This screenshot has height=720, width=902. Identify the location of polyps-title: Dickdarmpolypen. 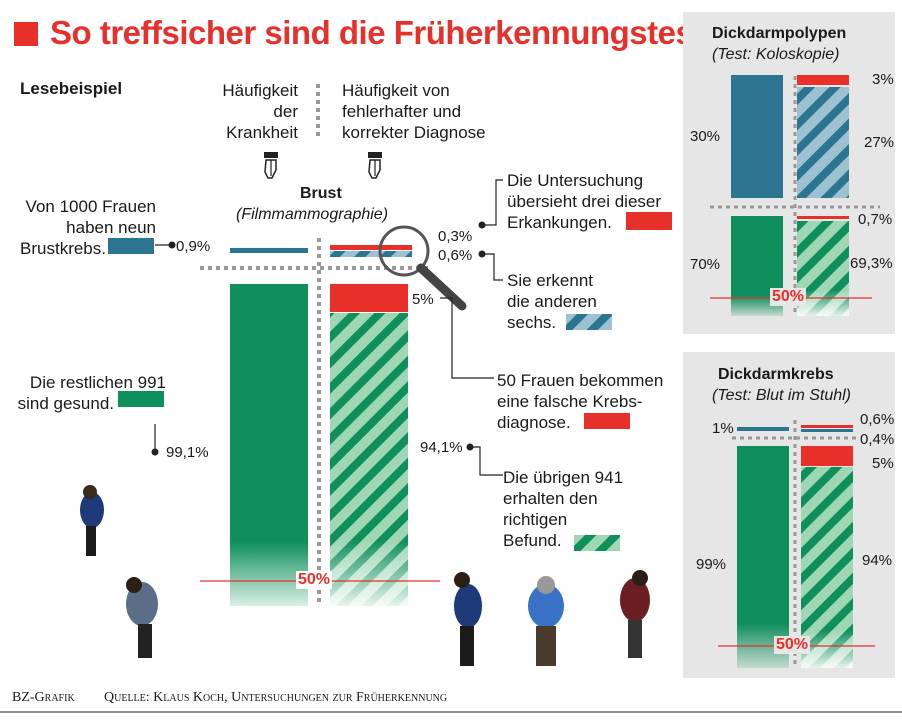
(779, 33).